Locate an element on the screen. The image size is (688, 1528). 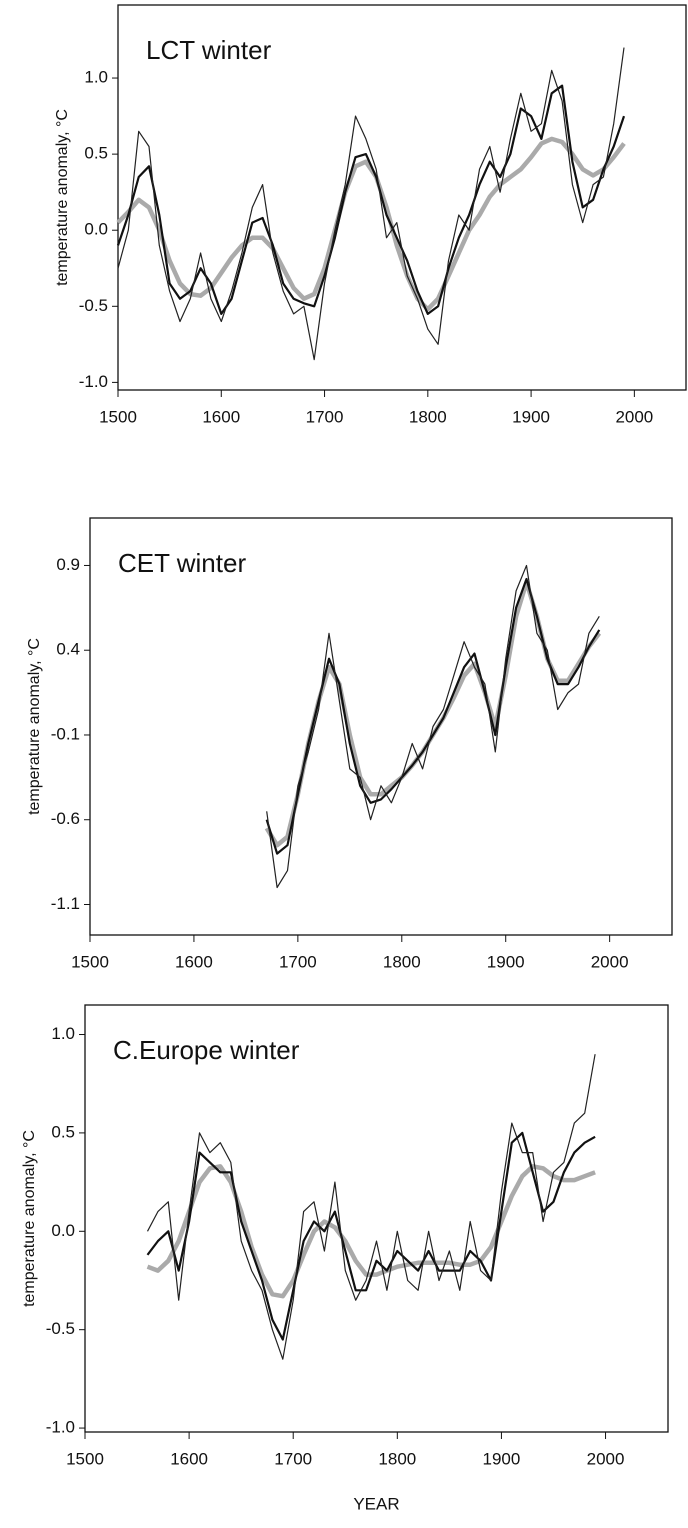
chart-title: CET winter is located at coordinates (182, 563).